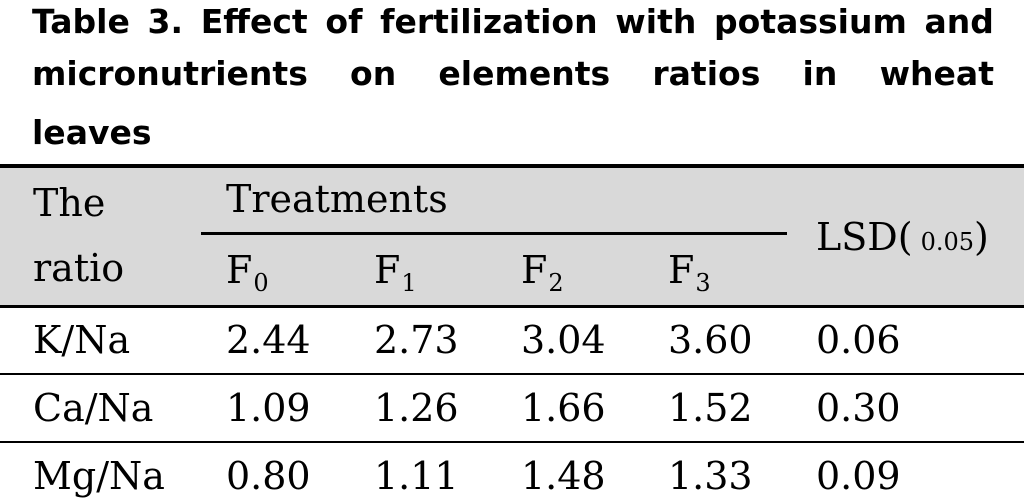 The height and width of the screenshot is (503, 1024). What do you see at coordinates (710, 340) in the screenshot?
I see `table-cell: 3.60` at bounding box center [710, 340].